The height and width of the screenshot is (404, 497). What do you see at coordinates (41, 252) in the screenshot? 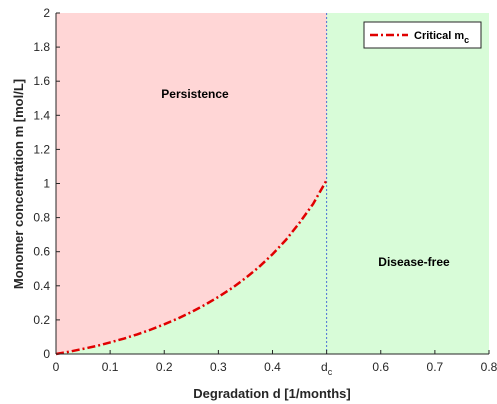
I see `y-tick-label: 0.6` at bounding box center [41, 252].